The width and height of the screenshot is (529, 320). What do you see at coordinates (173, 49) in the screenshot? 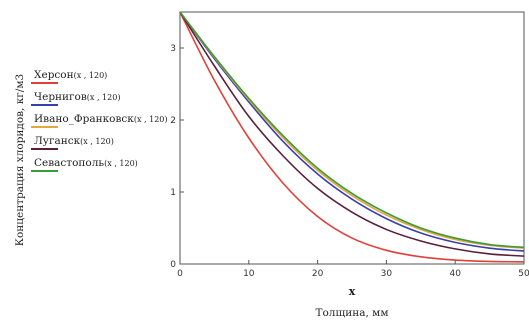
I see `y-tick-label: 3` at bounding box center [173, 49].